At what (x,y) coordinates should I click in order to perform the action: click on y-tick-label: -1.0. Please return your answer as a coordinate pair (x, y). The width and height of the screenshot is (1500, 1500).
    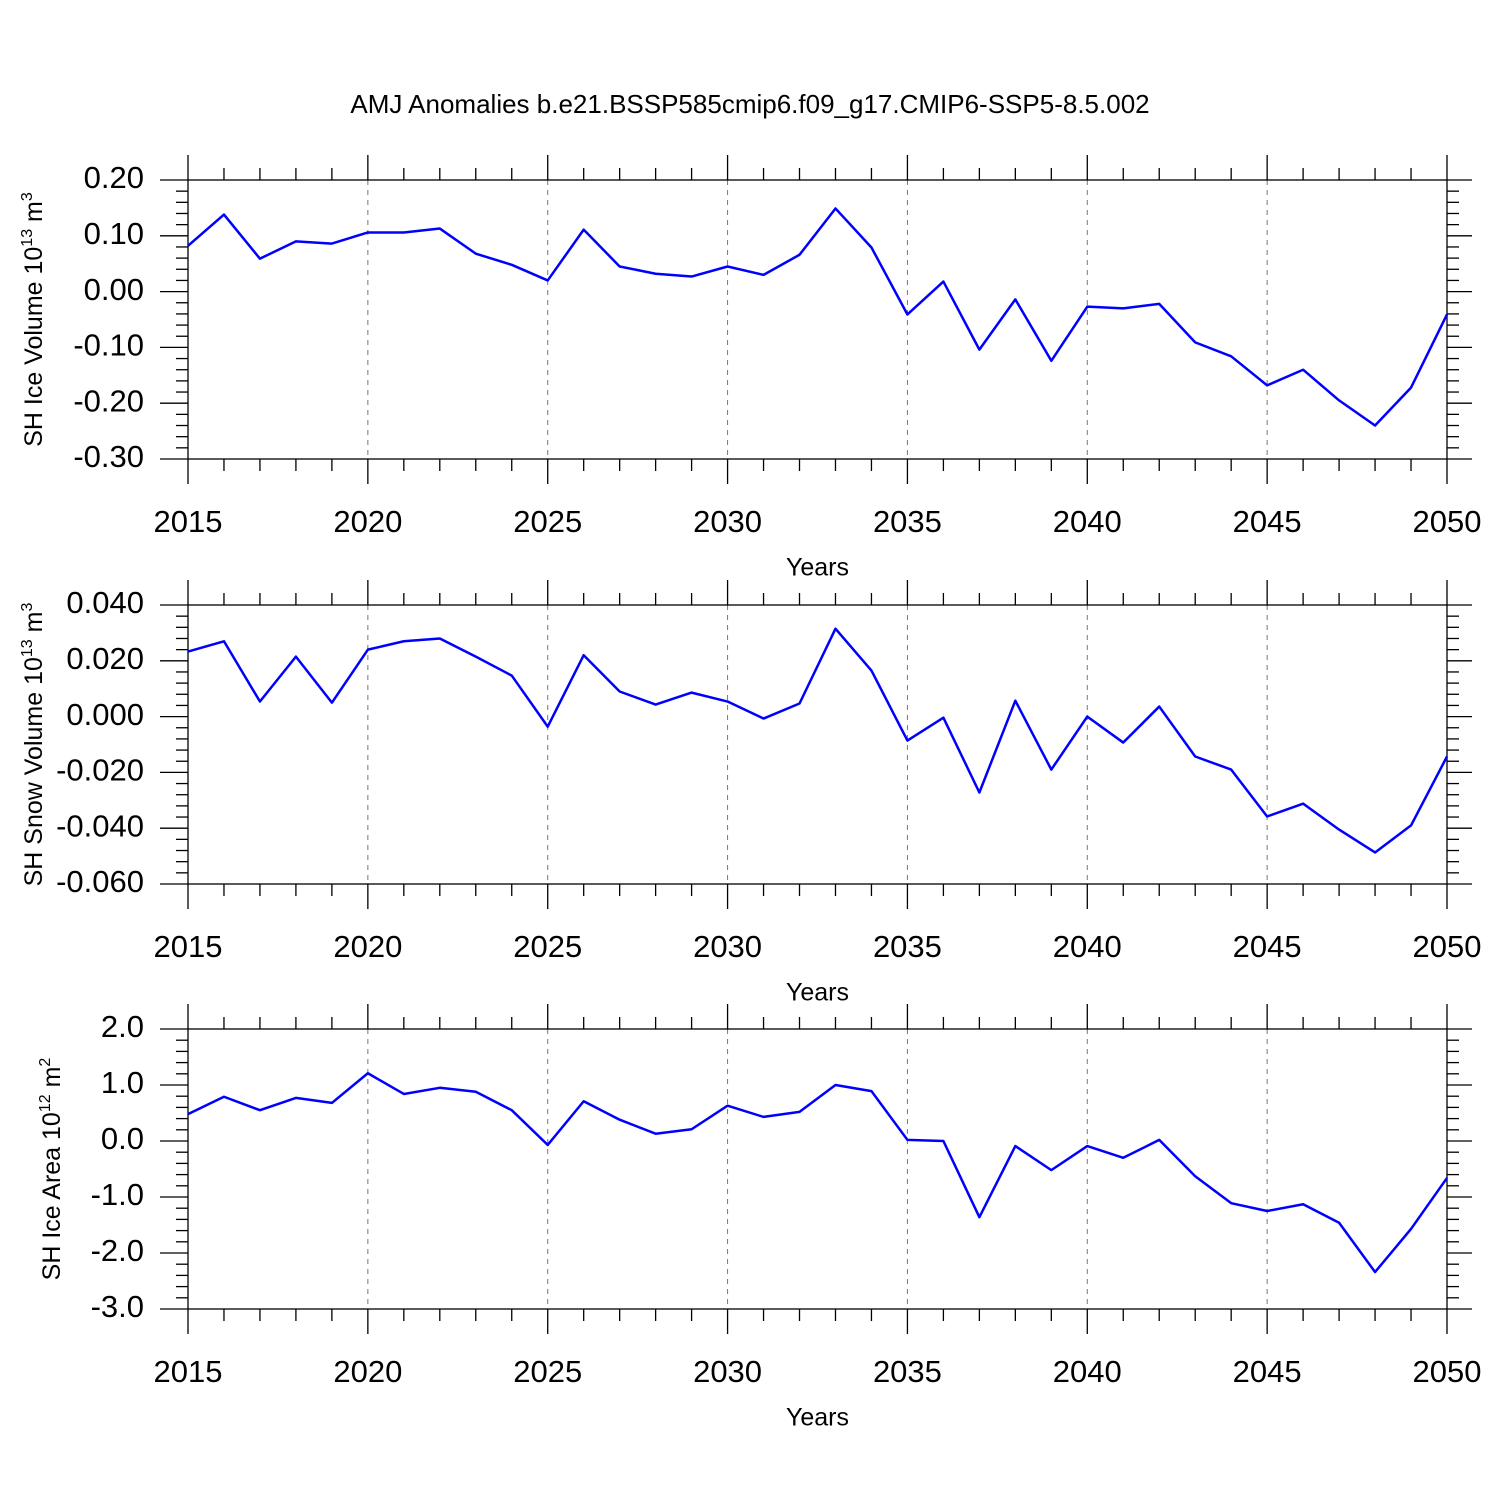
    Looking at the image, I should click on (117, 1194).